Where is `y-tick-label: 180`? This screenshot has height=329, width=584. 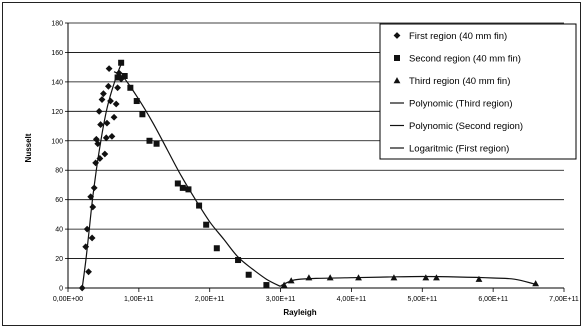
y-tick-label: 180 is located at coordinates (57, 24).